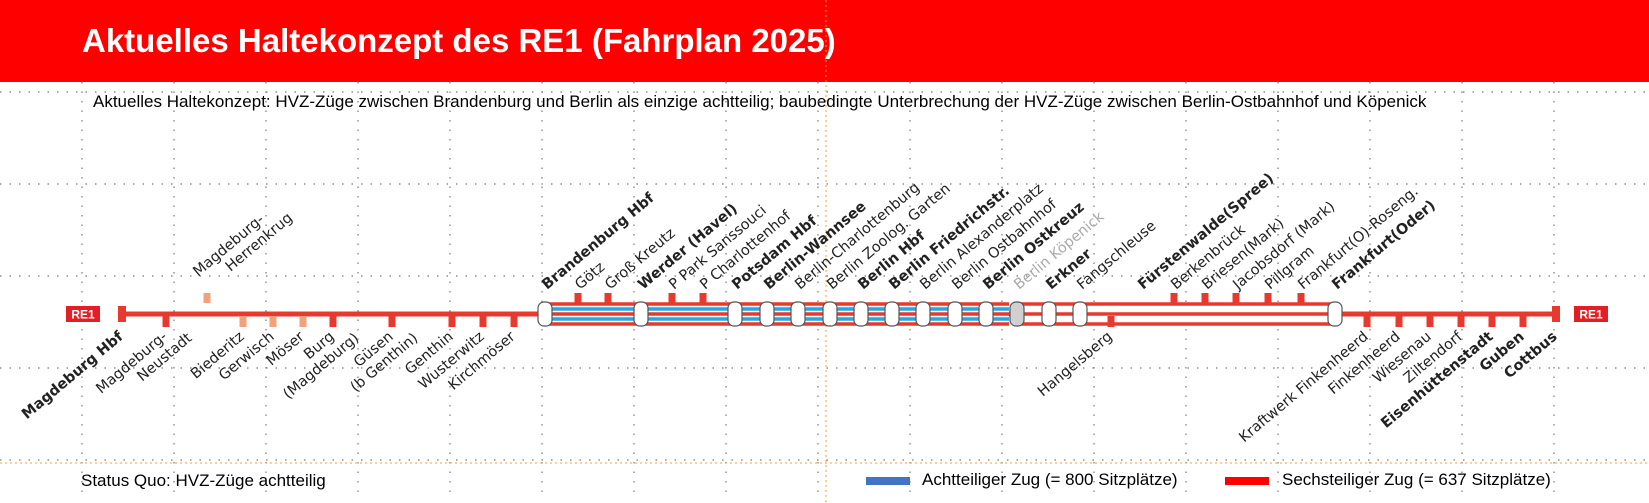 This screenshot has height=503, width=1649. I want to click on stop-marker-finkenheerd, so click(1399, 321).